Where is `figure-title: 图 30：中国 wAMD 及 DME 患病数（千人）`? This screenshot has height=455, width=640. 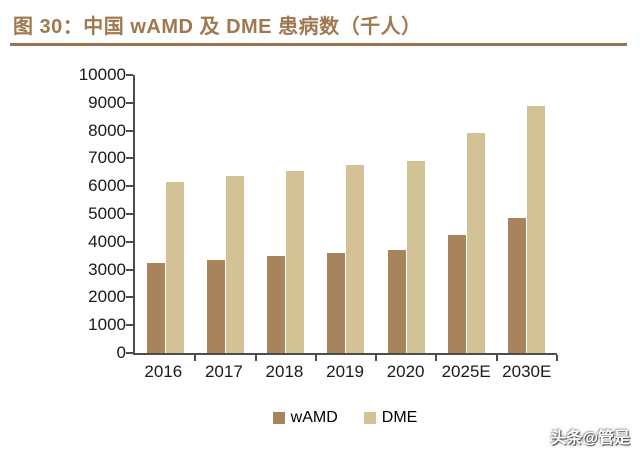 figure-title: 图 30：中国 wAMD 及 DME 患病数（千人） is located at coordinates (217, 27).